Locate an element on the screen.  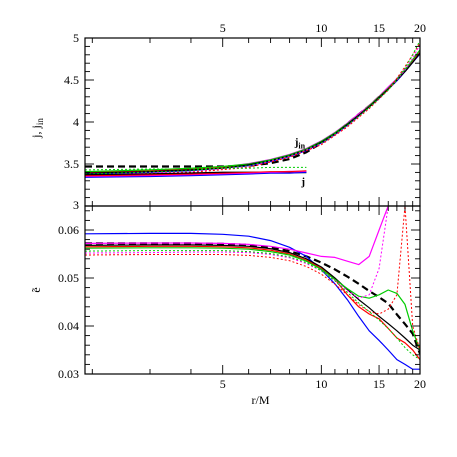
y-tick-label: 4.5 is located at coordinates (71, 80).